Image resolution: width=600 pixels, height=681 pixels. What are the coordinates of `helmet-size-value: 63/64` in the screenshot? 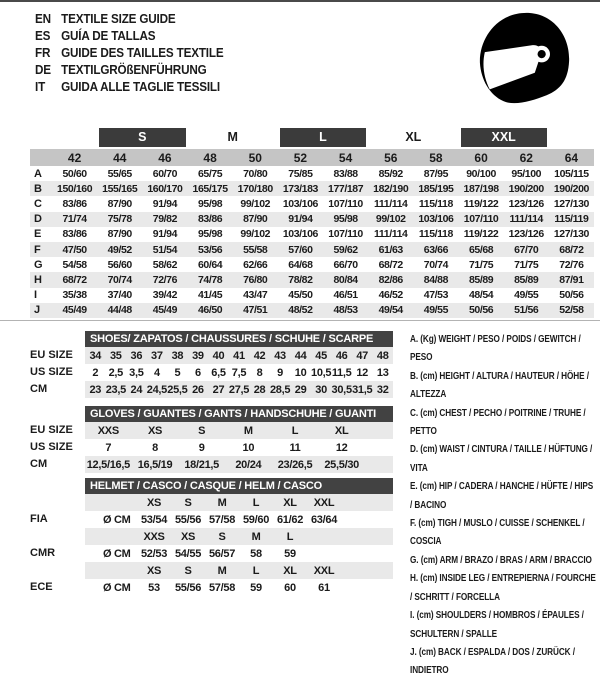 It's located at (324, 519).